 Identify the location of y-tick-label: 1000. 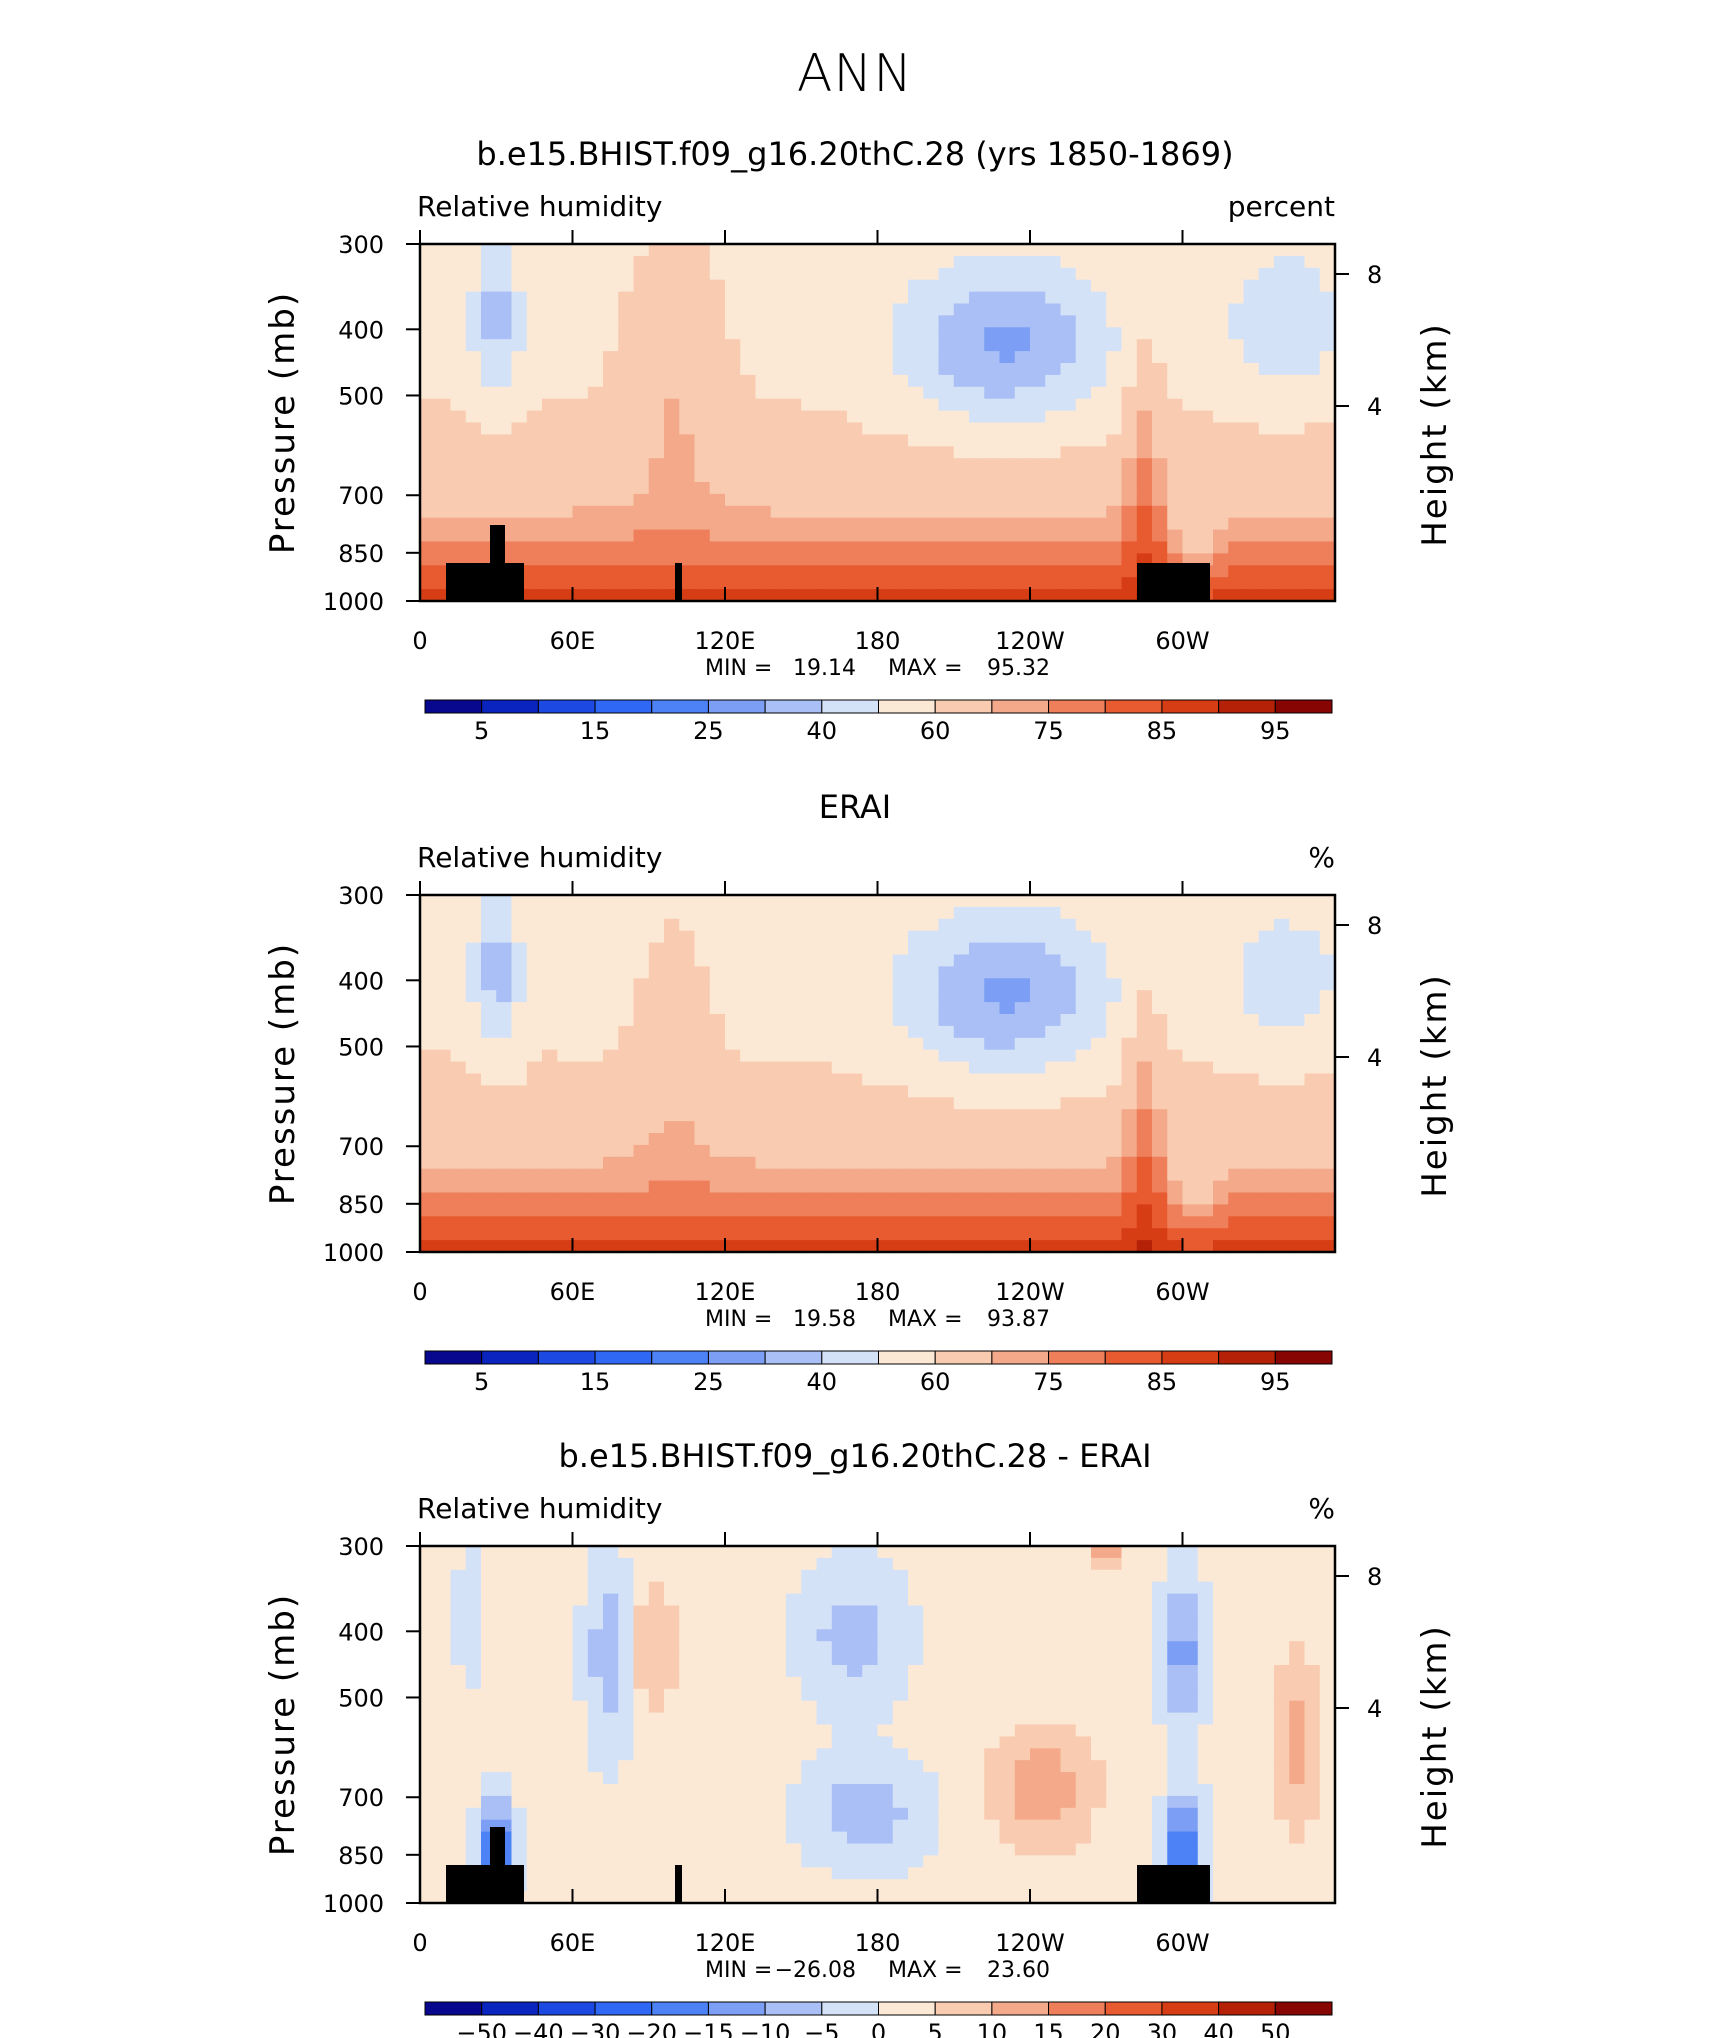
(353, 602).